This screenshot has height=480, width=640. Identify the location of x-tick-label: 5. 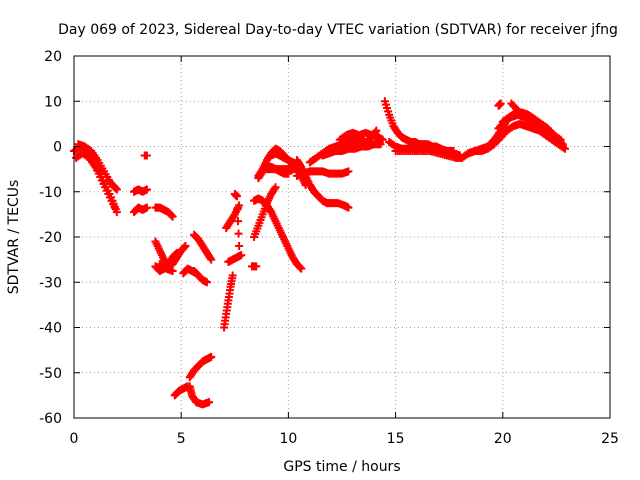
(181, 439).